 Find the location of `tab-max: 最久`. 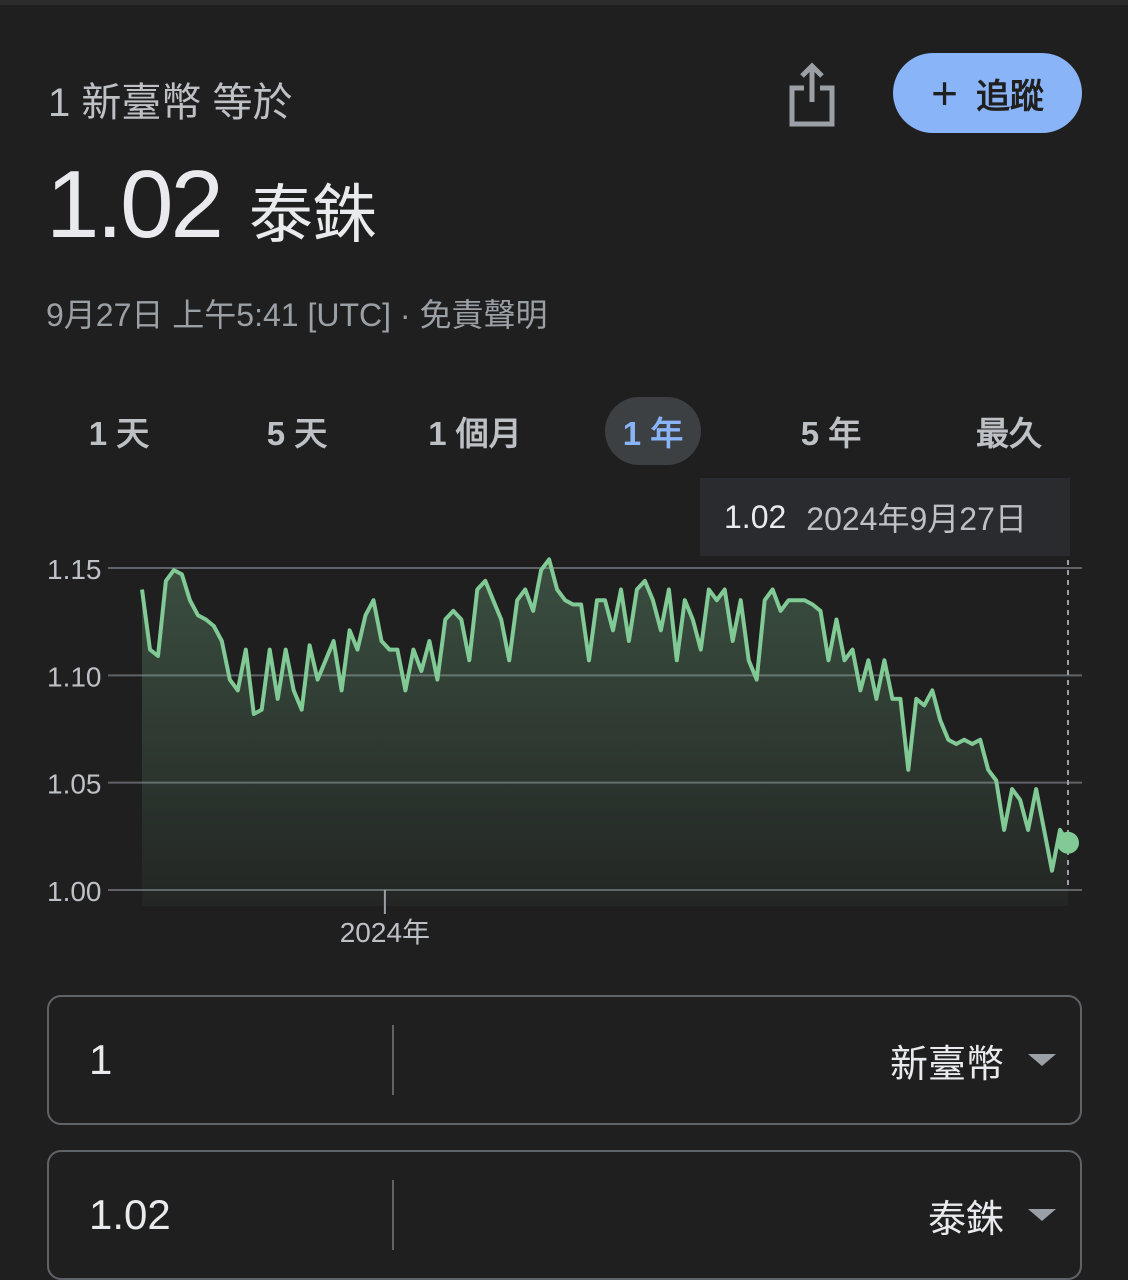

tab-max: 最久 is located at coordinates (1009, 433).